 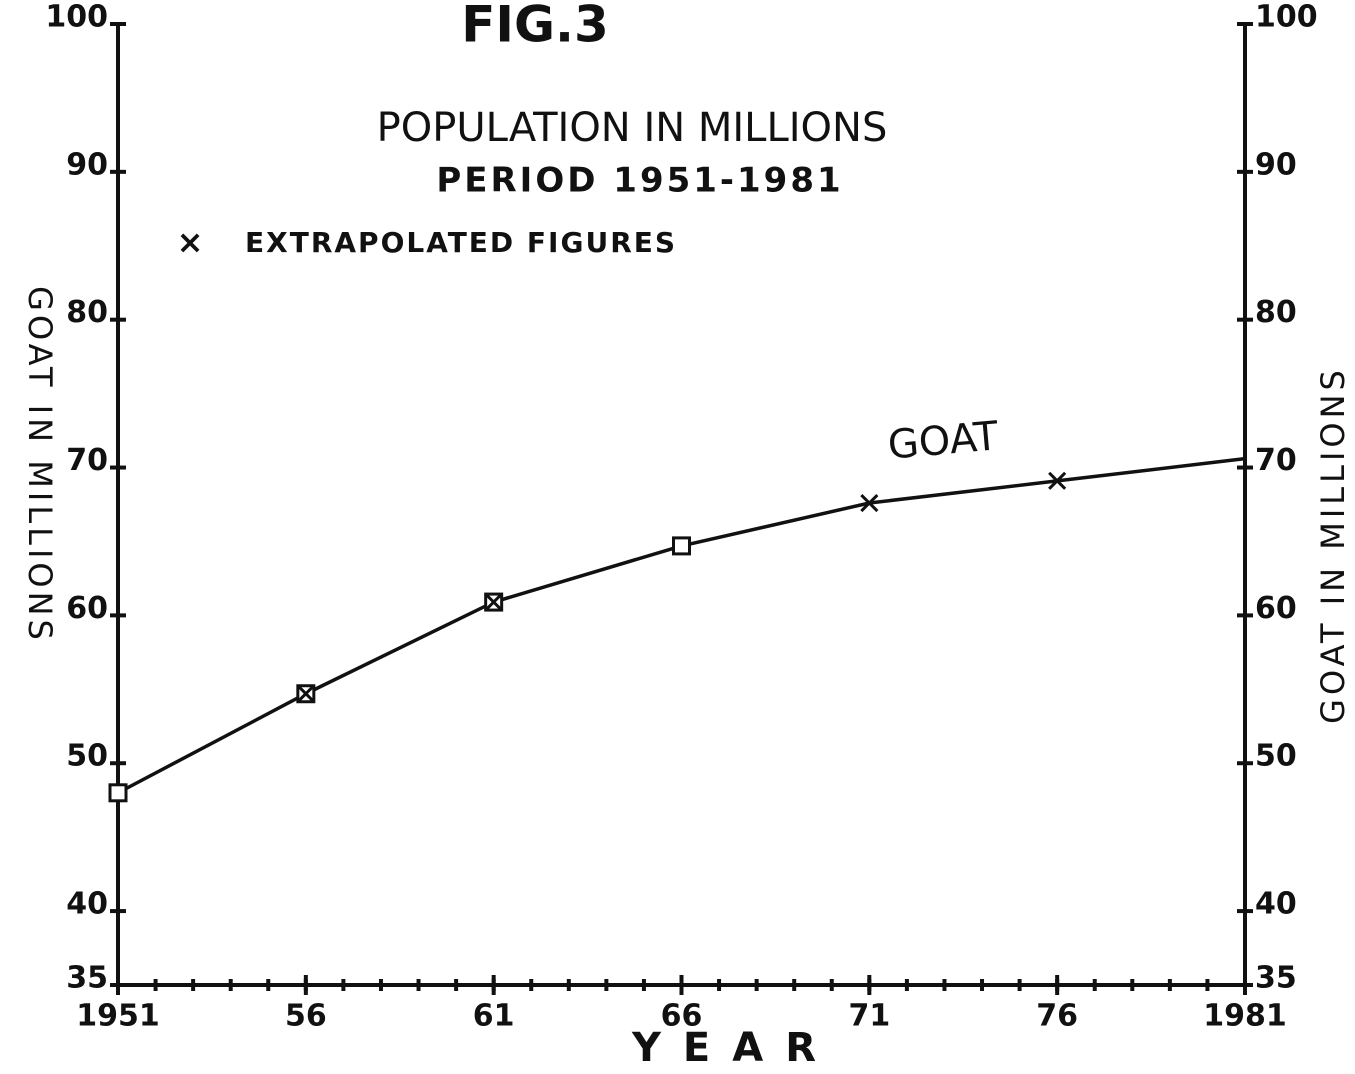 I want to click on y-tick-label: 40, so click(x=87, y=904).